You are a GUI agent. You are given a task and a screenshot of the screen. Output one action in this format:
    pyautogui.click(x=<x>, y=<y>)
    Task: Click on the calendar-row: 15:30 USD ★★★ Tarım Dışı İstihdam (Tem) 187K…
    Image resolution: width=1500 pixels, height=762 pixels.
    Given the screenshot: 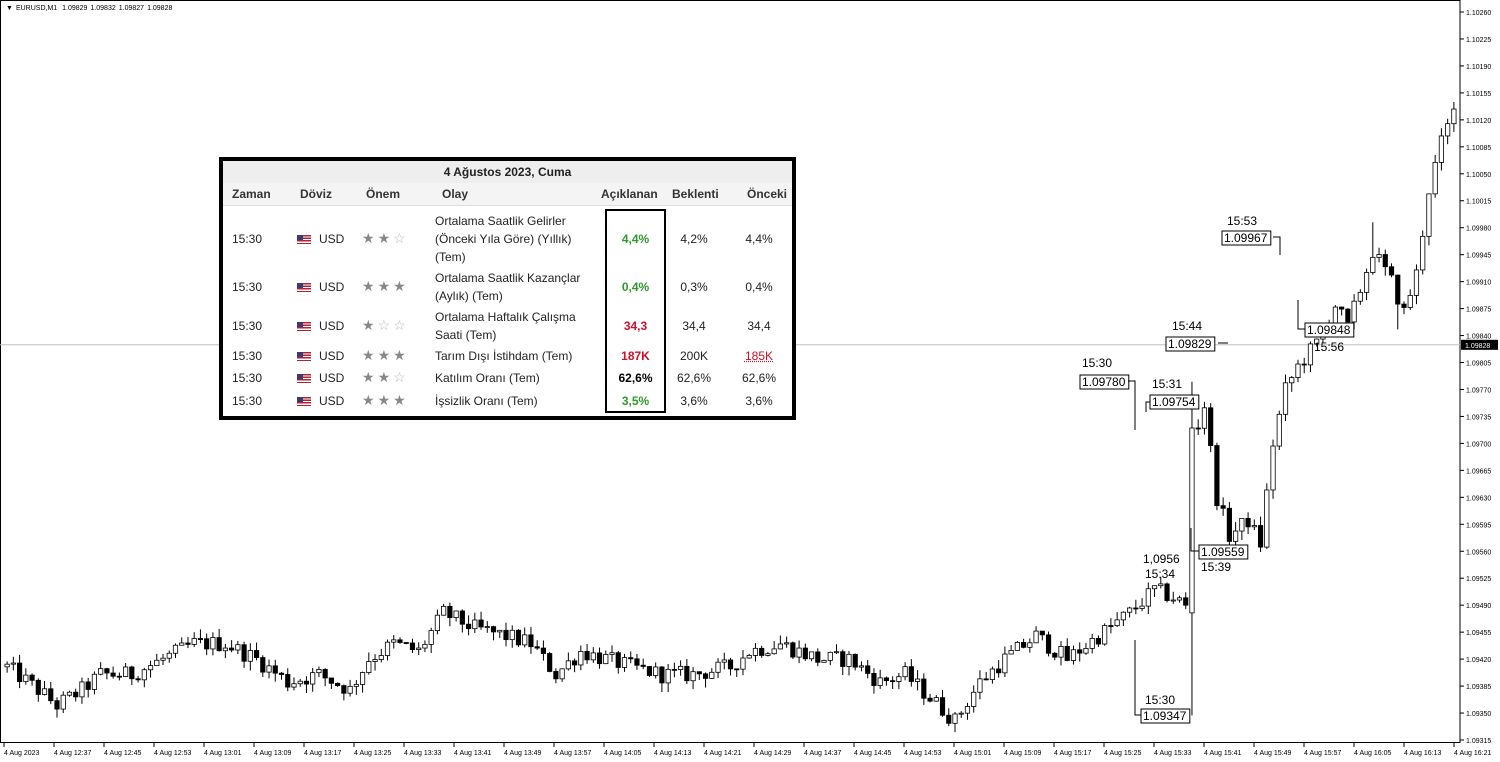 What is the action you would take?
    pyautogui.click(x=507, y=355)
    